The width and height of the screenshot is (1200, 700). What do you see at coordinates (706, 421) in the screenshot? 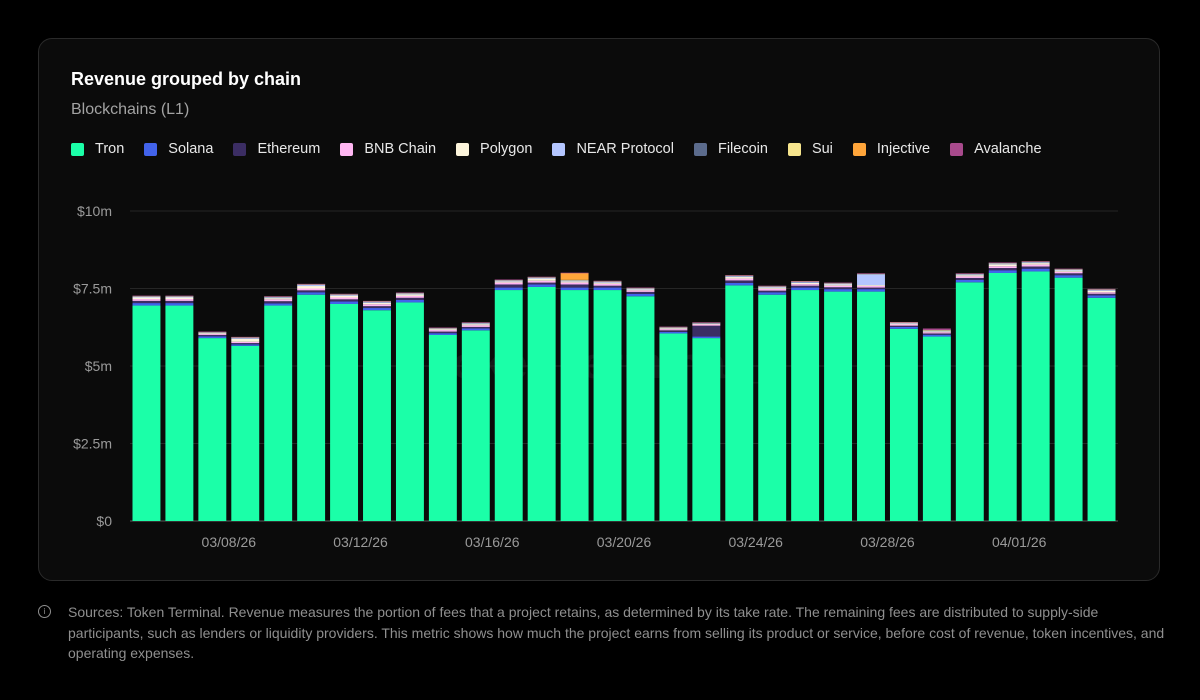
I see `bar-03/22/26` at bounding box center [706, 421].